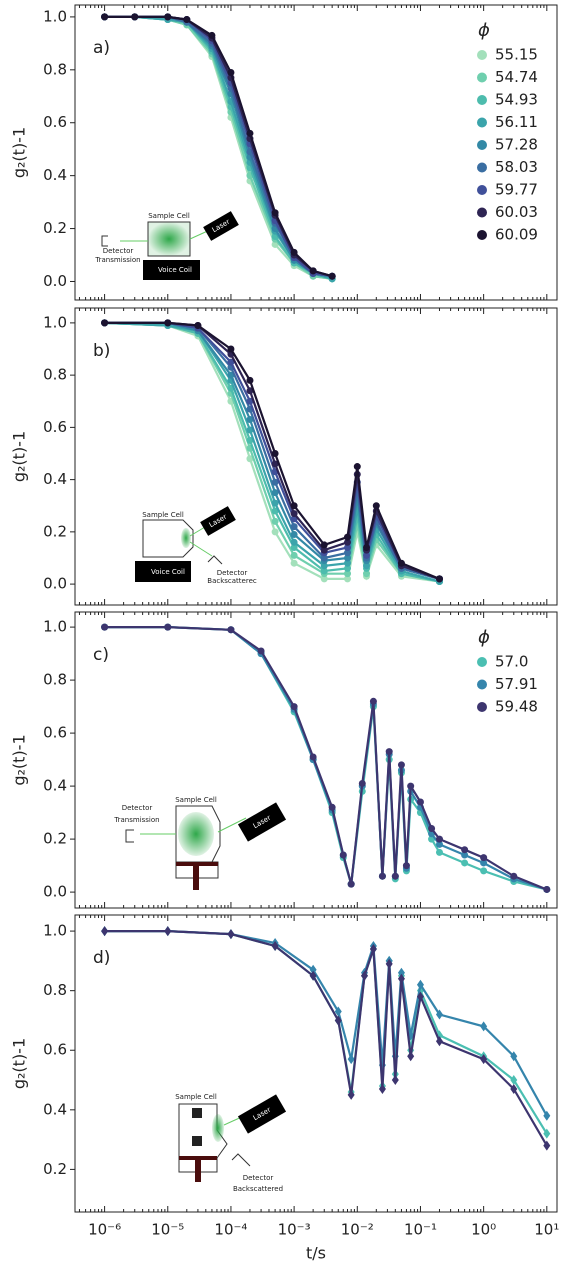  Describe the element at coordinates (117, 260) in the screenshot. I see `inset-label: Transmission` at that location.